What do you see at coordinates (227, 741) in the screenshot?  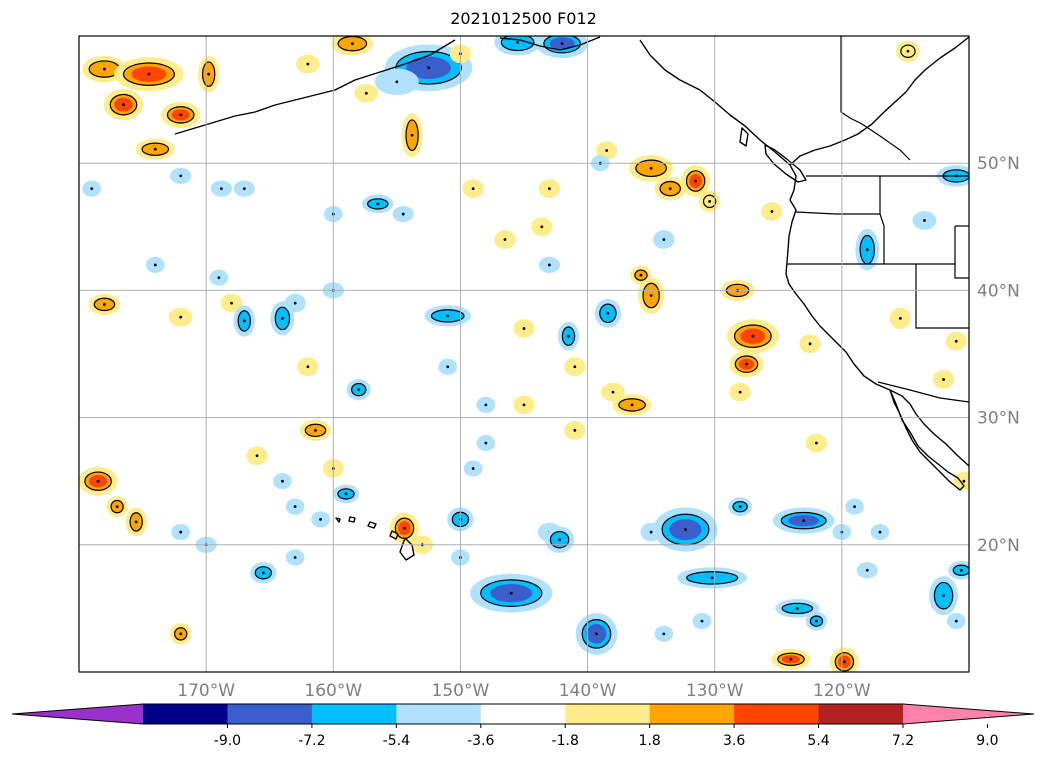 I see `colorbar-tick-label: -9.0` at bounding box center [227, 741].